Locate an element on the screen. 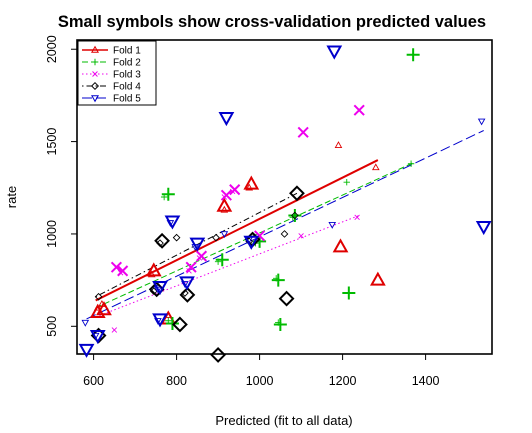  legend-label: Fold 5 is located at coordinates (127, 99).